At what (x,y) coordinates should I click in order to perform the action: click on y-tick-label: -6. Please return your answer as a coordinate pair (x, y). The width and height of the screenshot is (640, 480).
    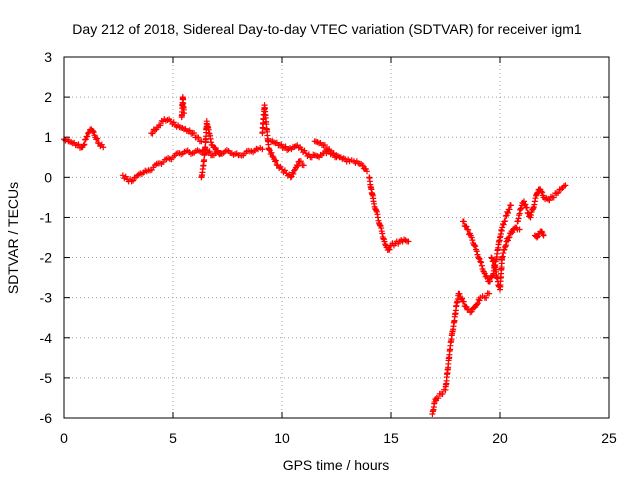
    Looking at the image, I should click on (46, 418).